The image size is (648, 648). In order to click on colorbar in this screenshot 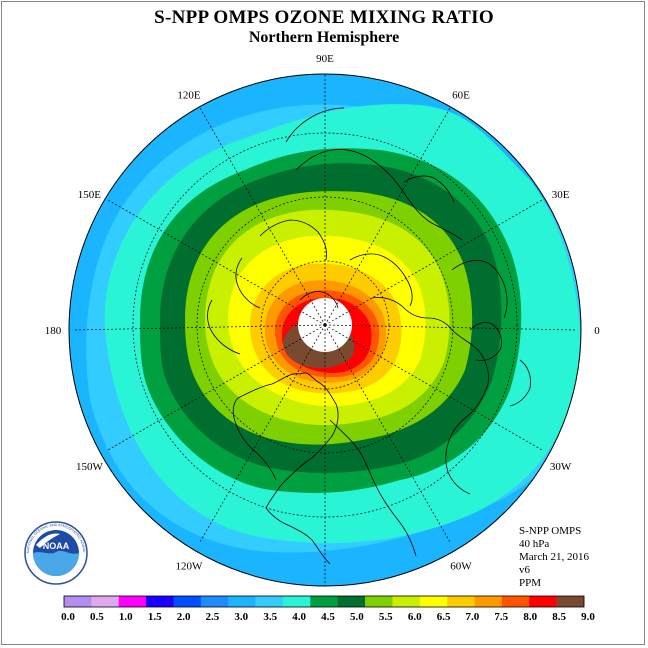, I will do `click(324, 601)`.